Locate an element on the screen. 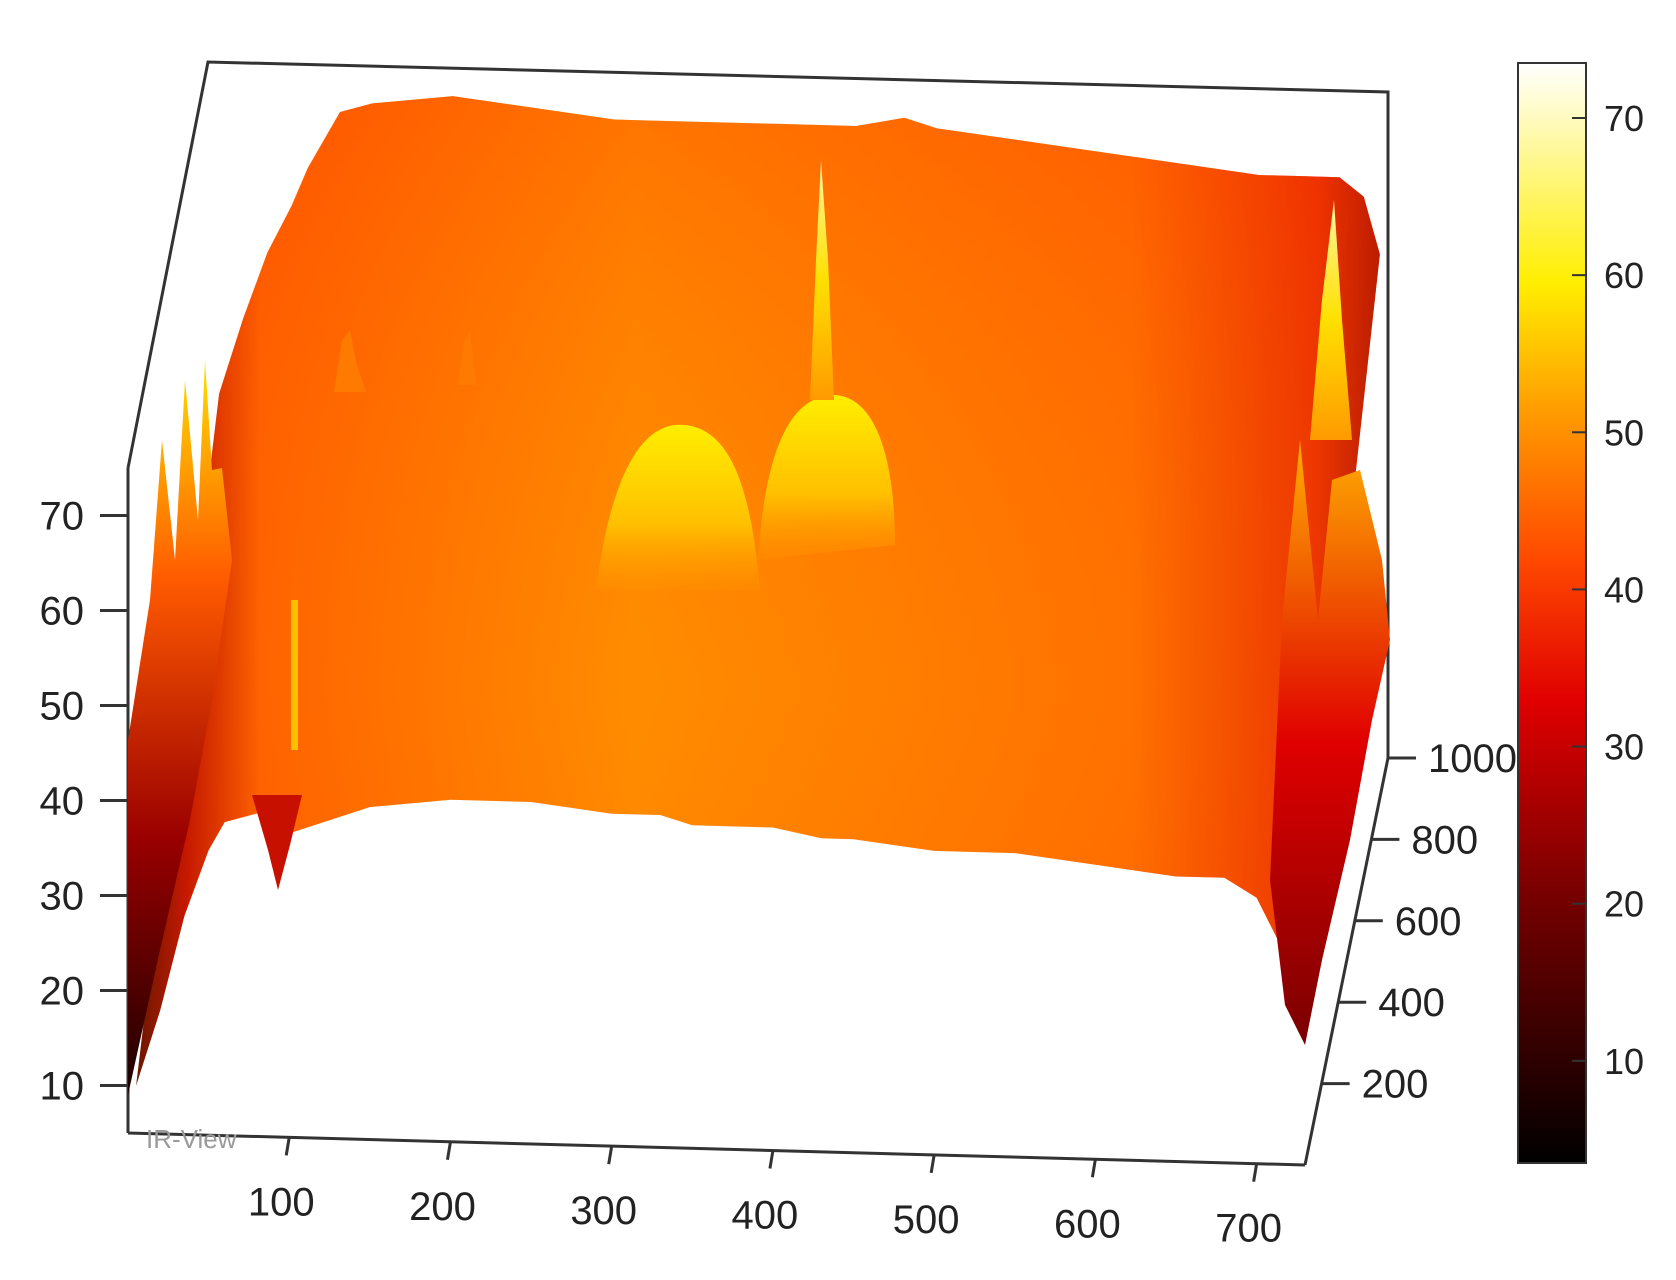 Image resolution: width=1676 pixels, height=1280 pixels. x-tick-label: 200 is located at coordinates (442, 1207).